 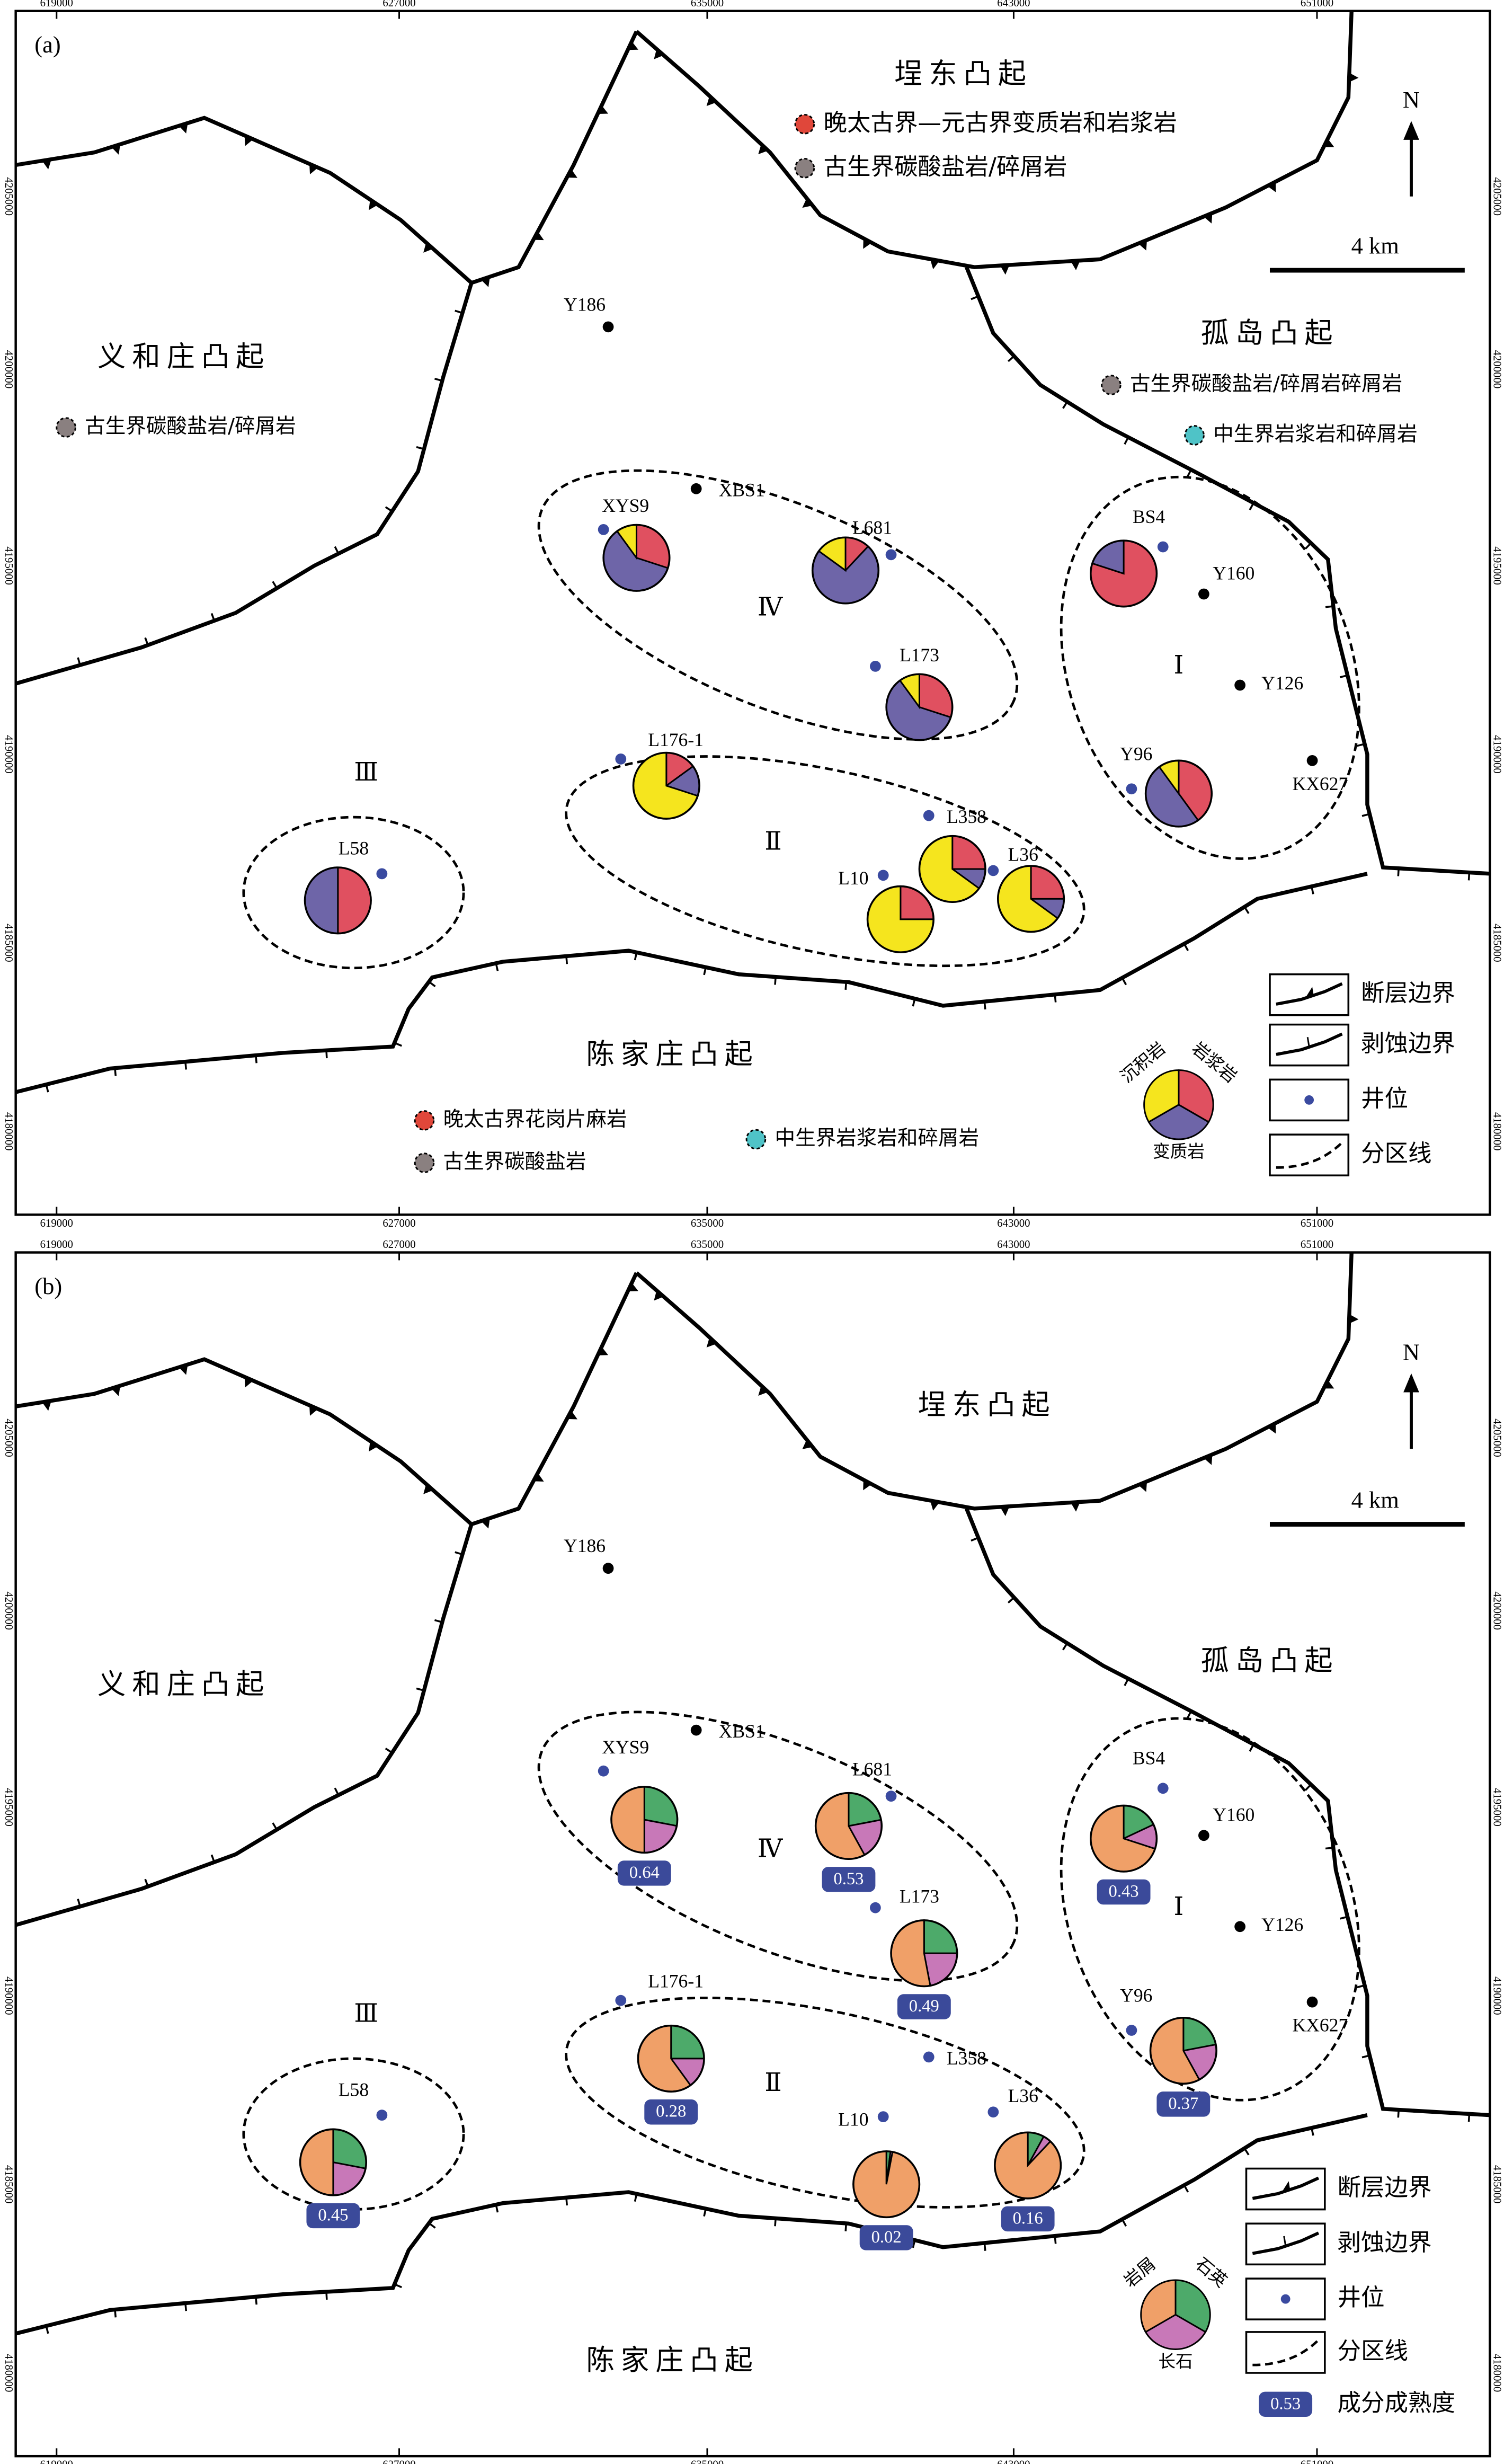 What do you see at coordinates (1266, 384) in the screenshot?
I see `source-label: 古生界碳酸盐岩/碎屑岩碎屑岩` at bounding box center [1266, 384].